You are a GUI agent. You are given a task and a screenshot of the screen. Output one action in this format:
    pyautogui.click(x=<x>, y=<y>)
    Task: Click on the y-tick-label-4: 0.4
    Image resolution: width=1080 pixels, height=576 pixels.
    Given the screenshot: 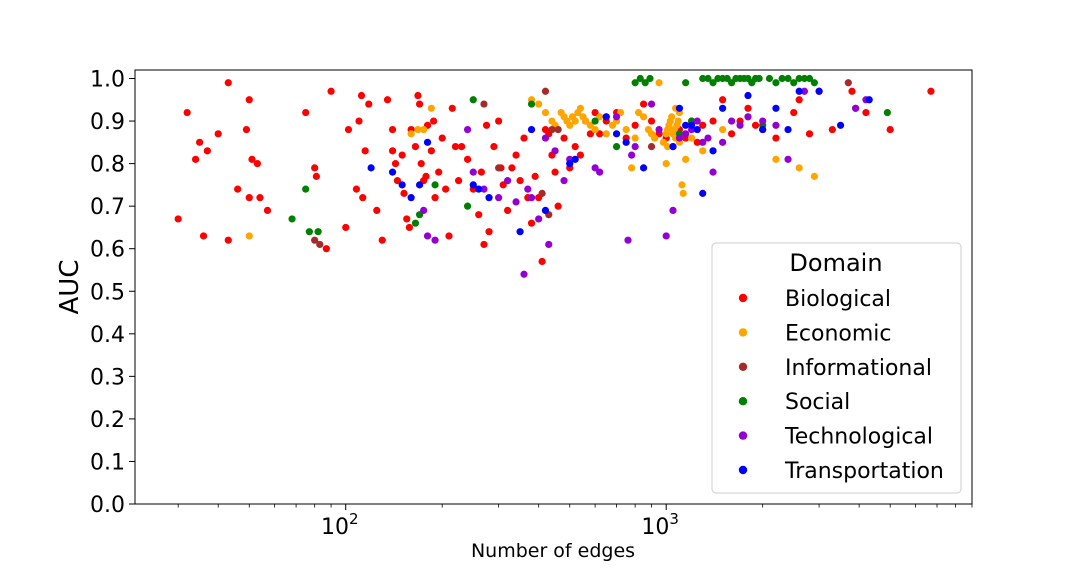 What is the action you would take?
    pyautogui.click(x=107, y=335)
    